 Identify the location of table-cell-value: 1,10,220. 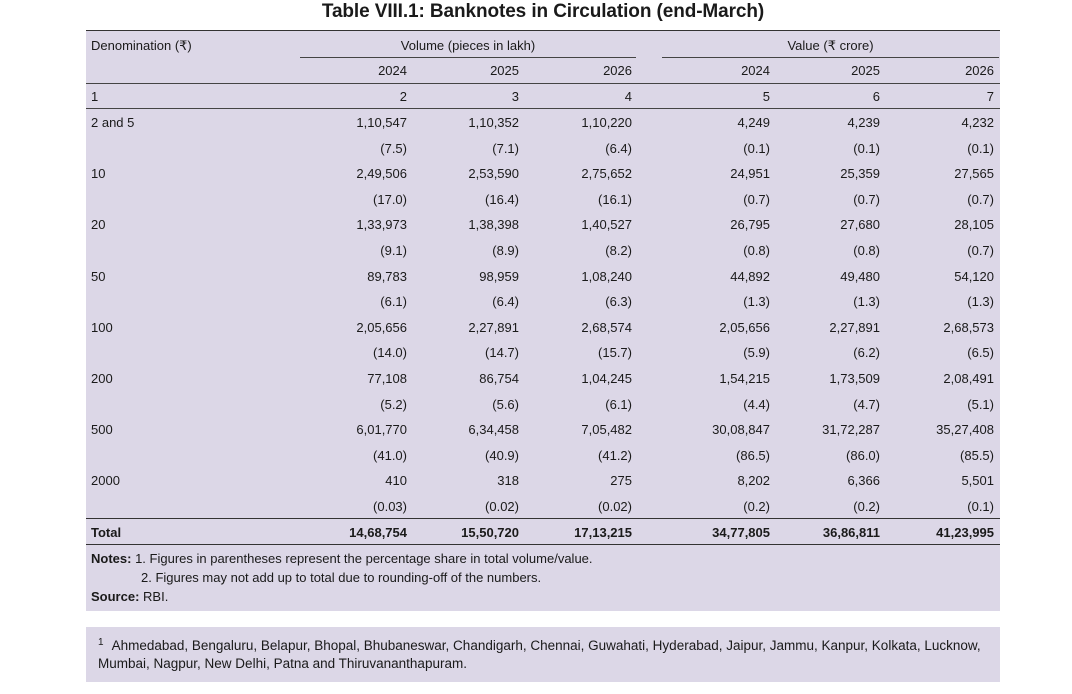
(606, 122).